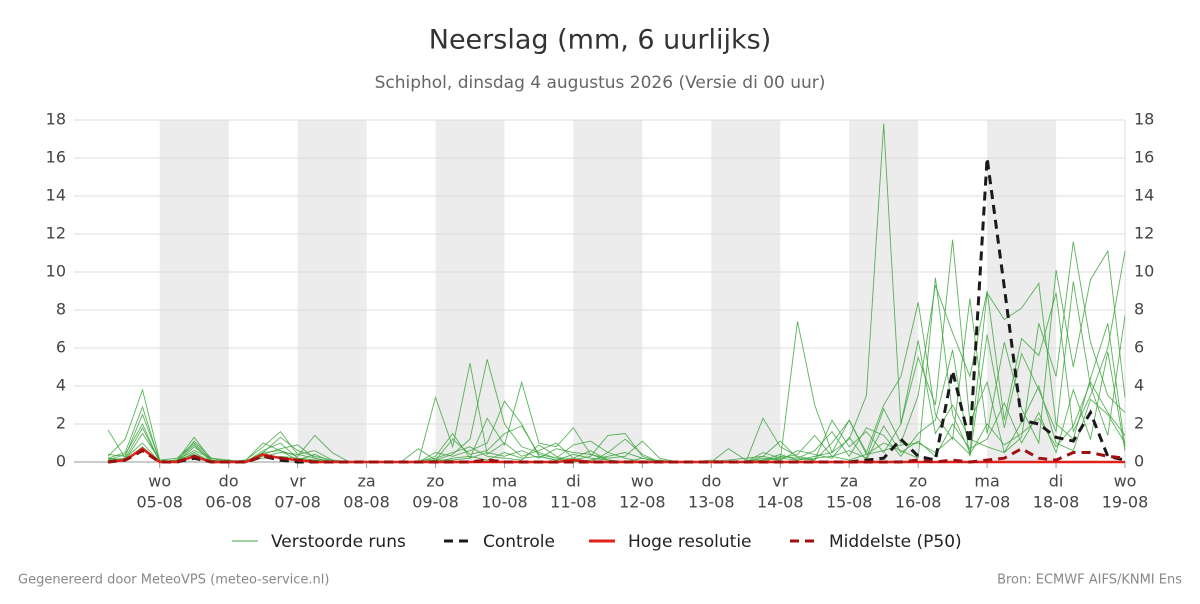  Describe the element at coordinates (519, 542) in the screenshot. I see `legend-label: Controle` at that location.